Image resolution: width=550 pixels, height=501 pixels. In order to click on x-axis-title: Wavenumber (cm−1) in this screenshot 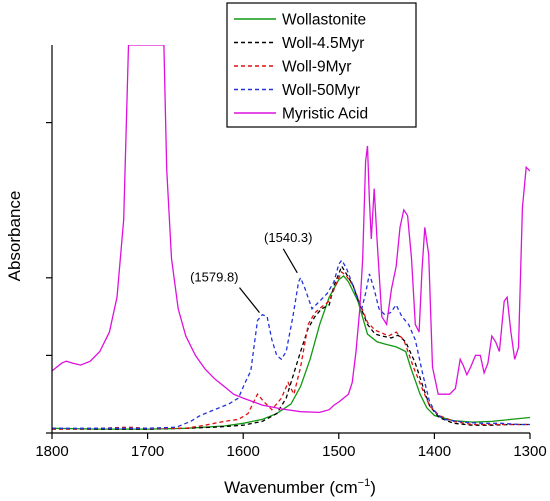, I will do `click(300, 487)`.